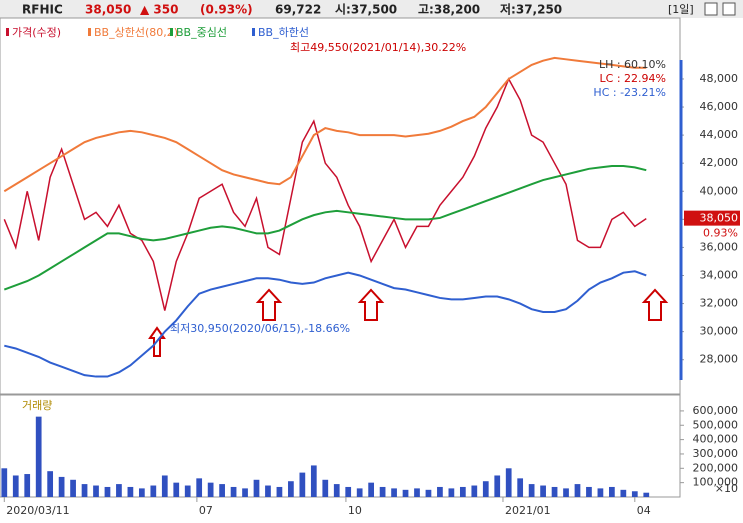  What do you see at coordinates (719, 246) in the screenshot?
I see `y-tick-label: 36,000` at bounding box center [719, 246].